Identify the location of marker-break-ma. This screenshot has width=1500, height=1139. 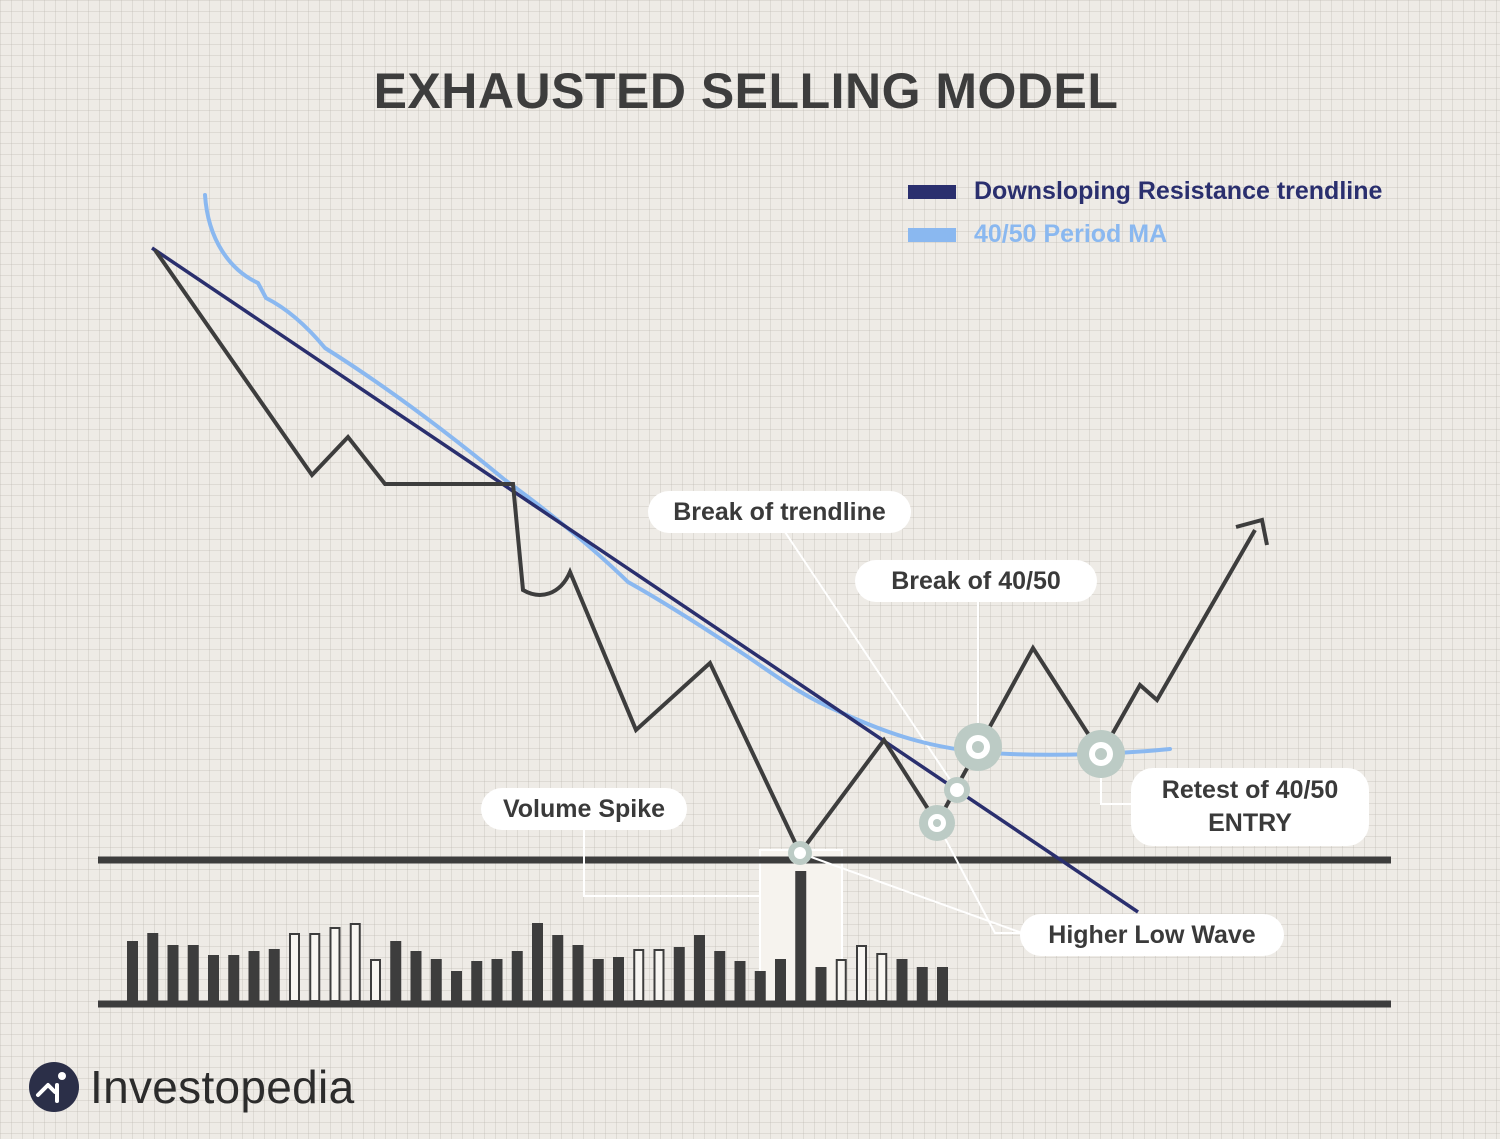
(978, 747).